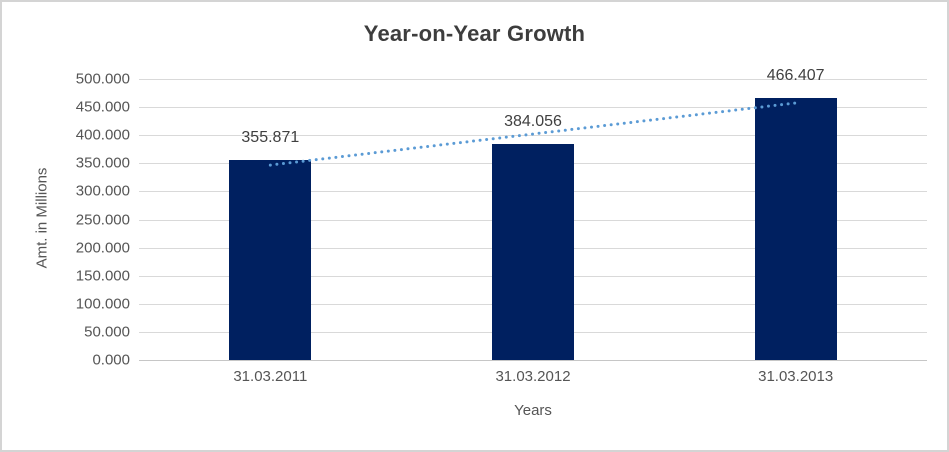 The height and width of the screenshot is (452, 949). I want to click on bar-31.03.2012, so click(533, 252).